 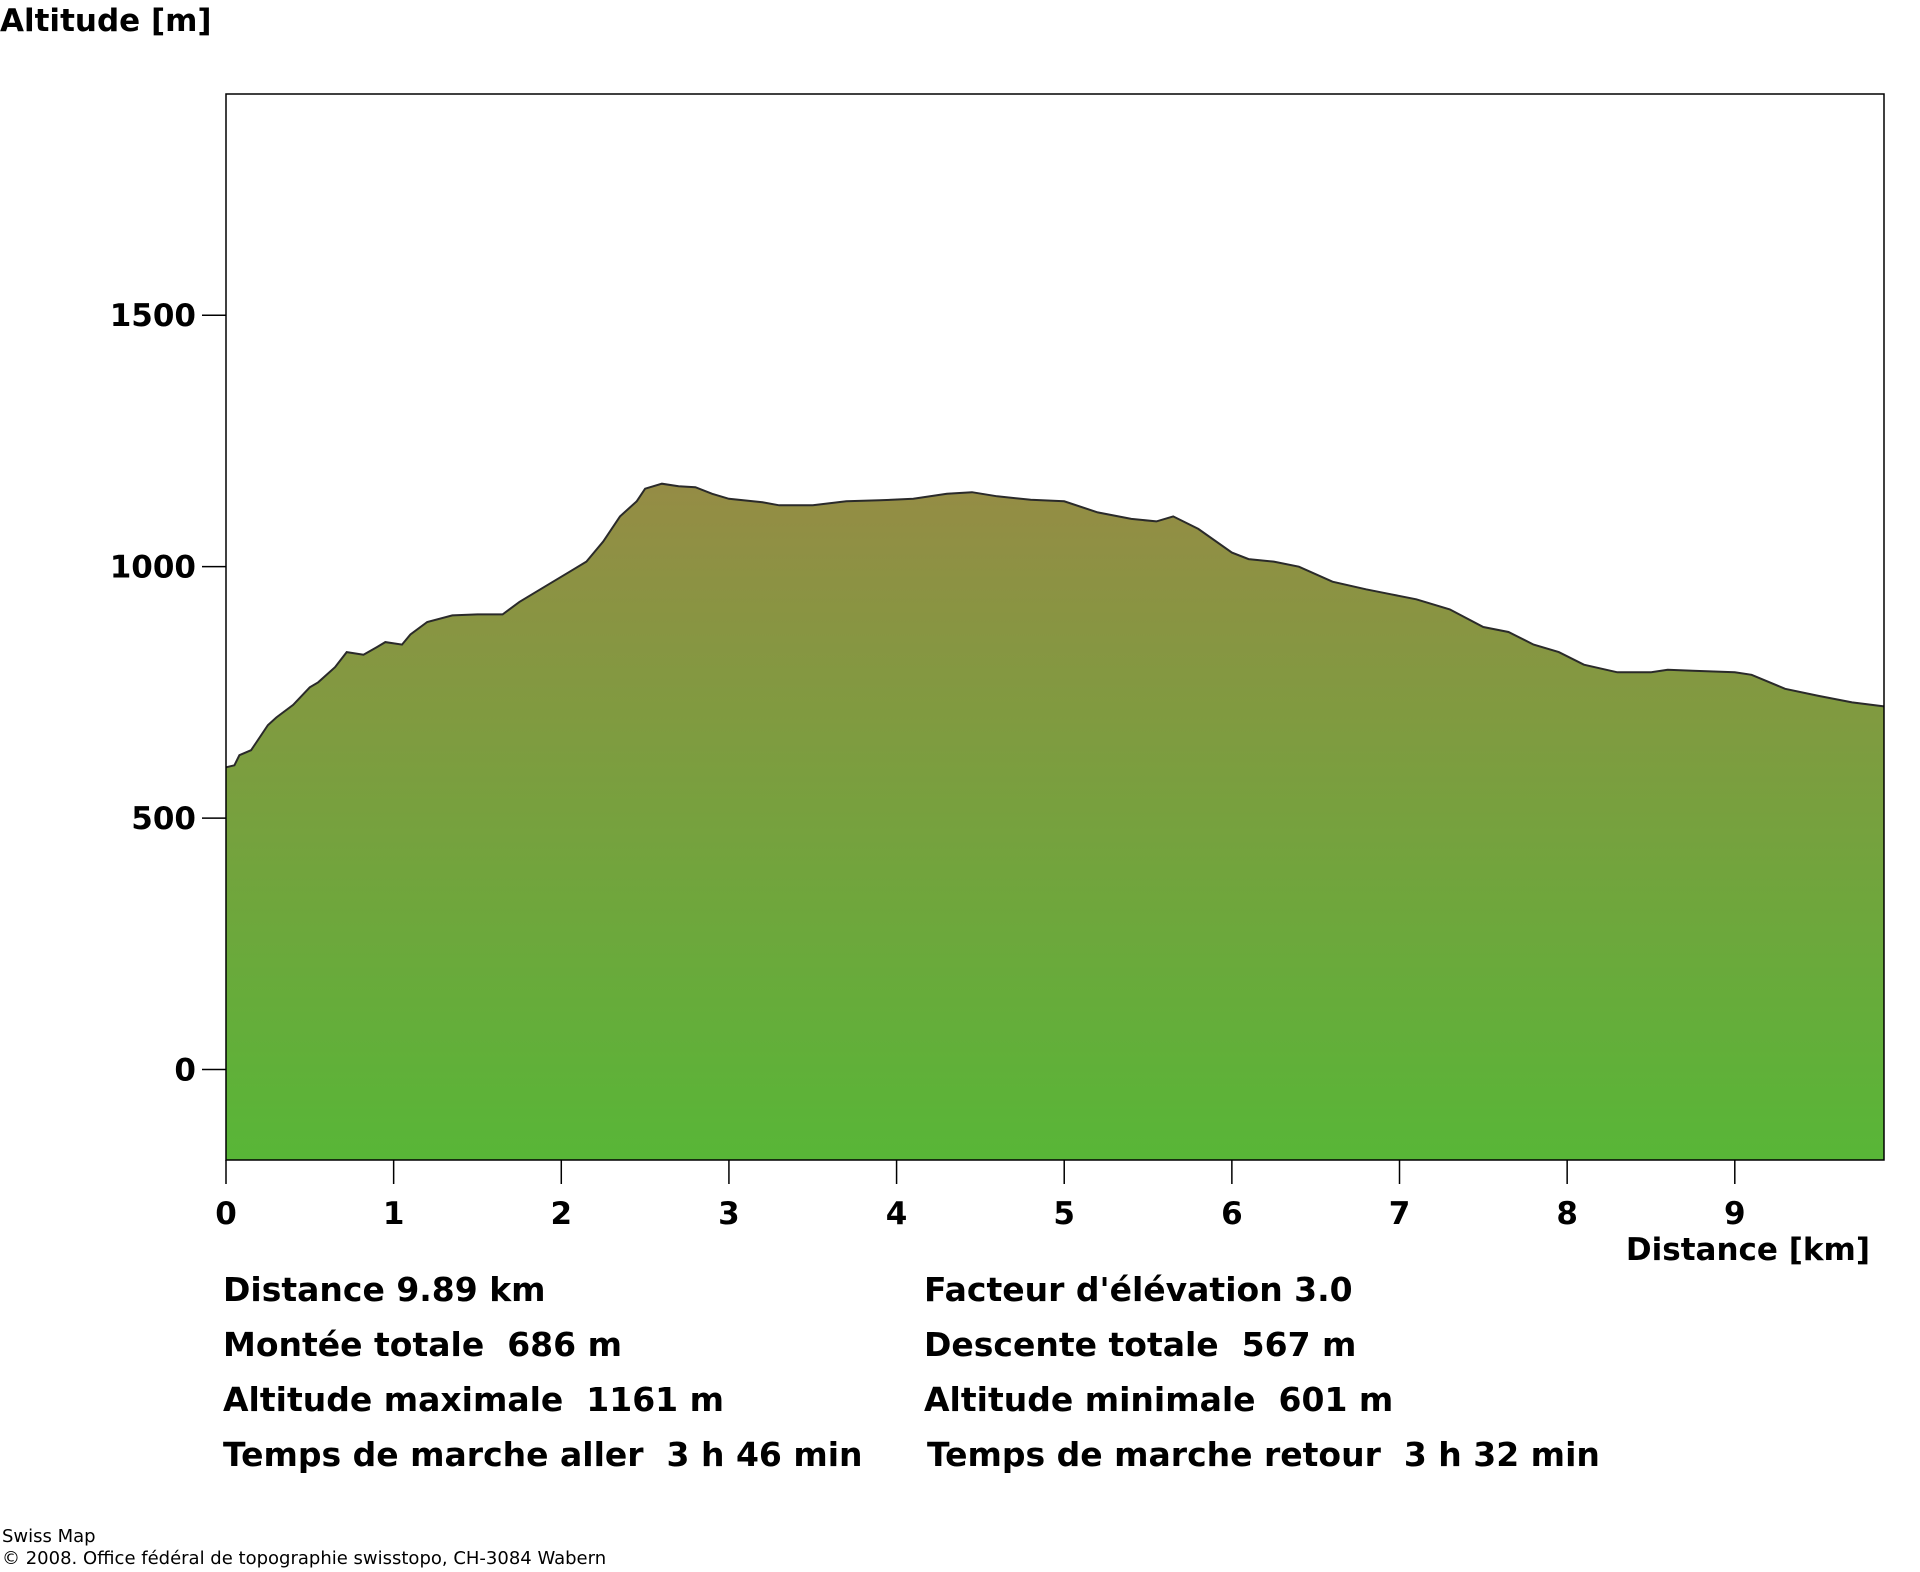 I want to click on footer-title: Swiss Map, so click(x=49, y=1536).